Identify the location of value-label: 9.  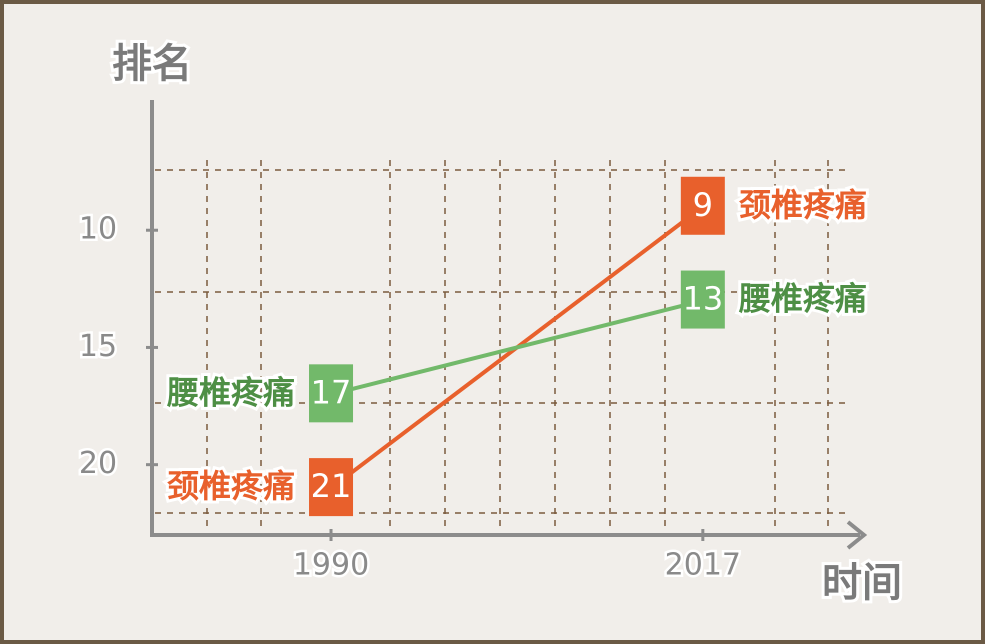
(703, 205).